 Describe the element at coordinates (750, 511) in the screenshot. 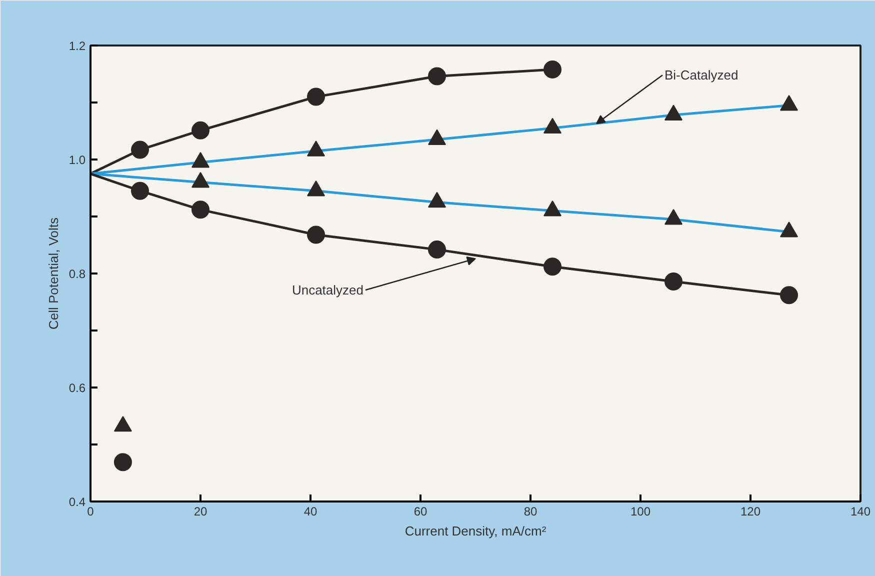

I see `x-tick-label: 120` at that location.